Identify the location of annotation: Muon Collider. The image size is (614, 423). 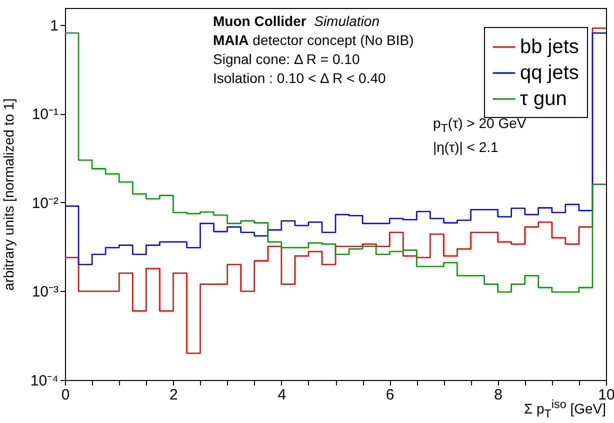
(259, 21).